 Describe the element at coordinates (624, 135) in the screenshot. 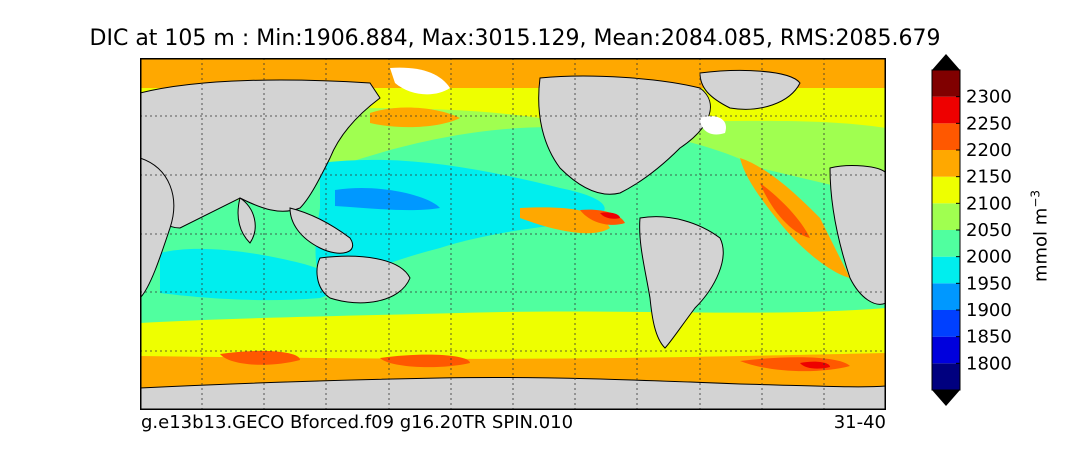

I see `land-north-america` at that location.